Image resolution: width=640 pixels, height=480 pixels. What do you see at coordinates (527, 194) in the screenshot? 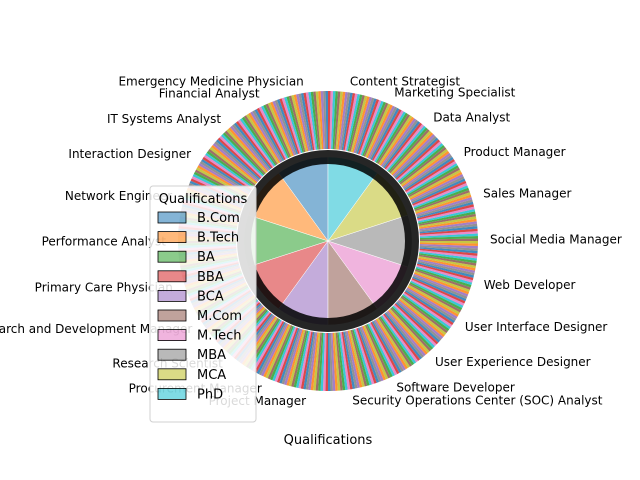
I see `role-label: Sales Manager` at bounding box center [527, 194].